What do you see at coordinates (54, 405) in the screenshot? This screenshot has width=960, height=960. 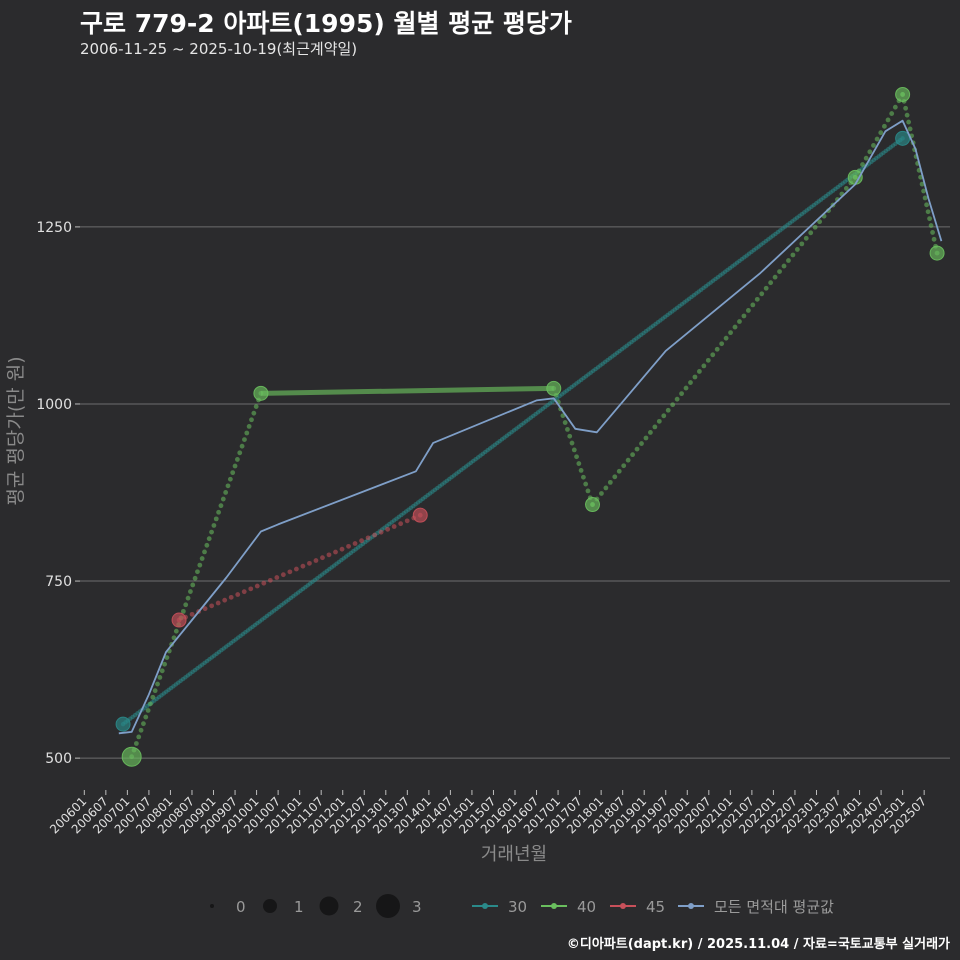 I see `y-tick-label: 1000` at bounding box center [54, 405].